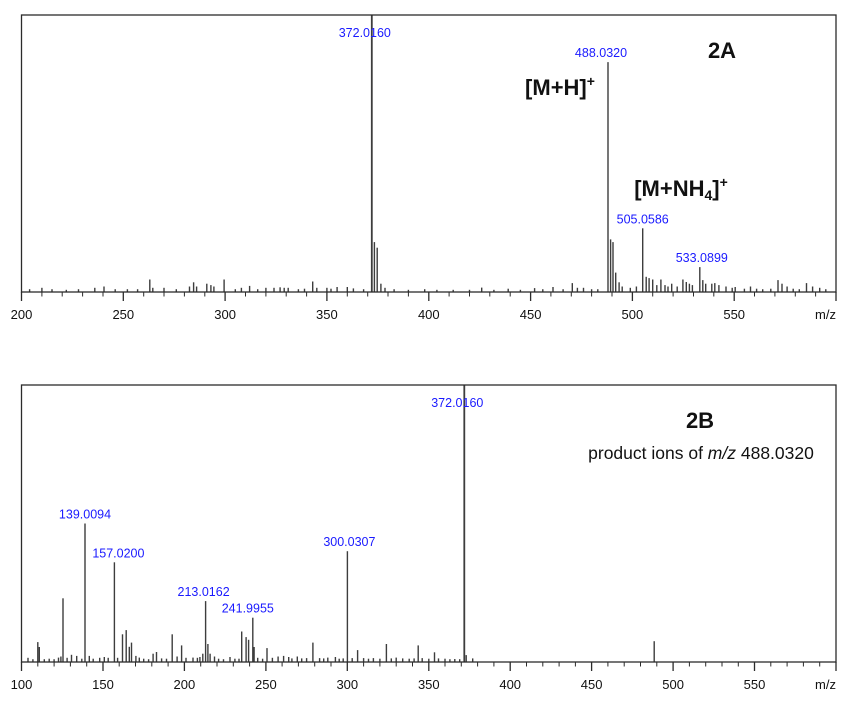 The width and height of the screenshot is (855, 720). I want to click on peak-label: 241.9955, so click(248, 609).